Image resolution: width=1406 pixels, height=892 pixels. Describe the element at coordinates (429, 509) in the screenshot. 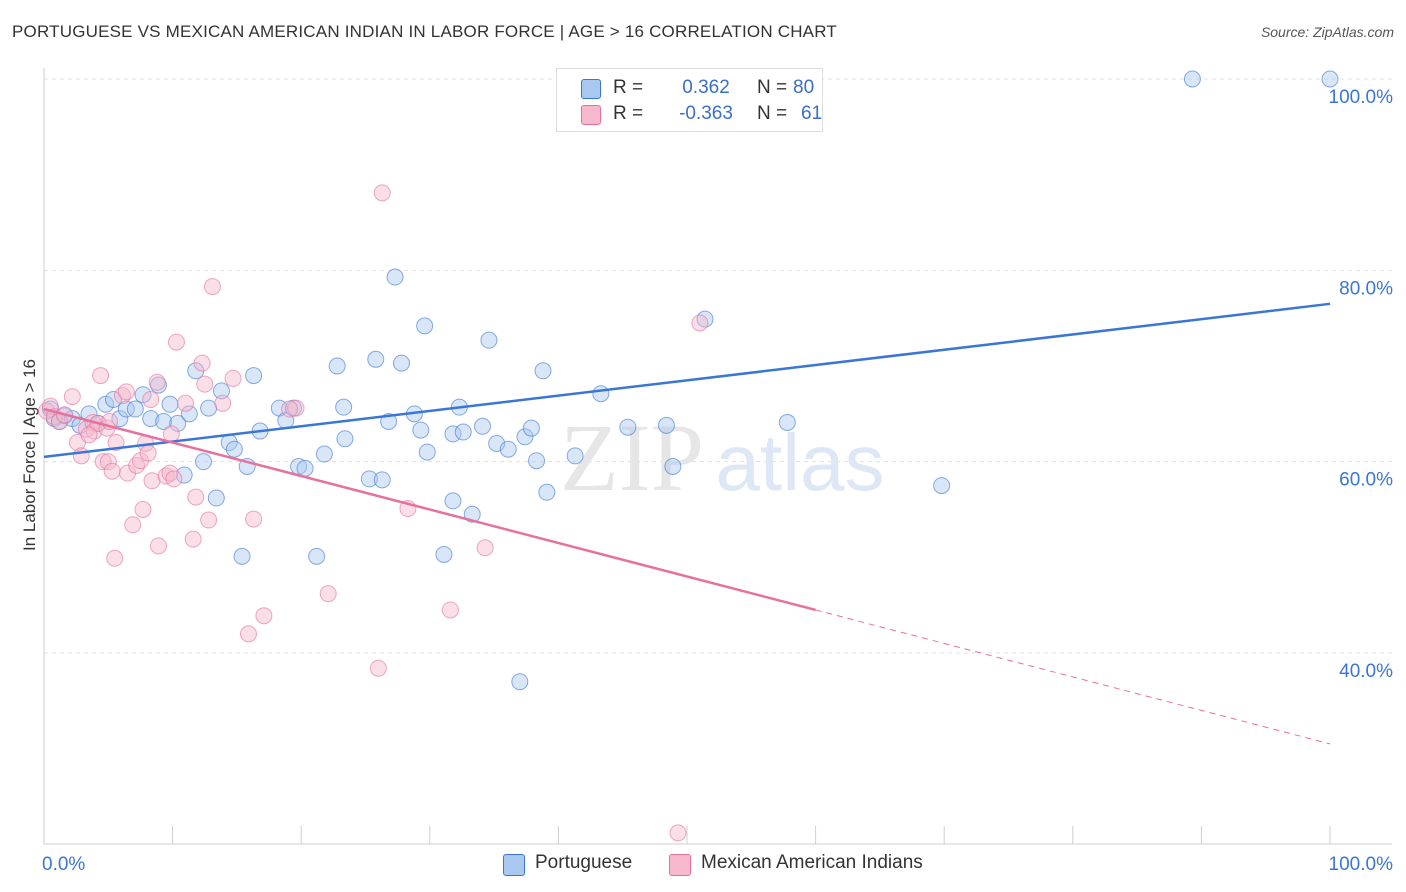

I see `trend-line-mexican-american-indians` at that location.